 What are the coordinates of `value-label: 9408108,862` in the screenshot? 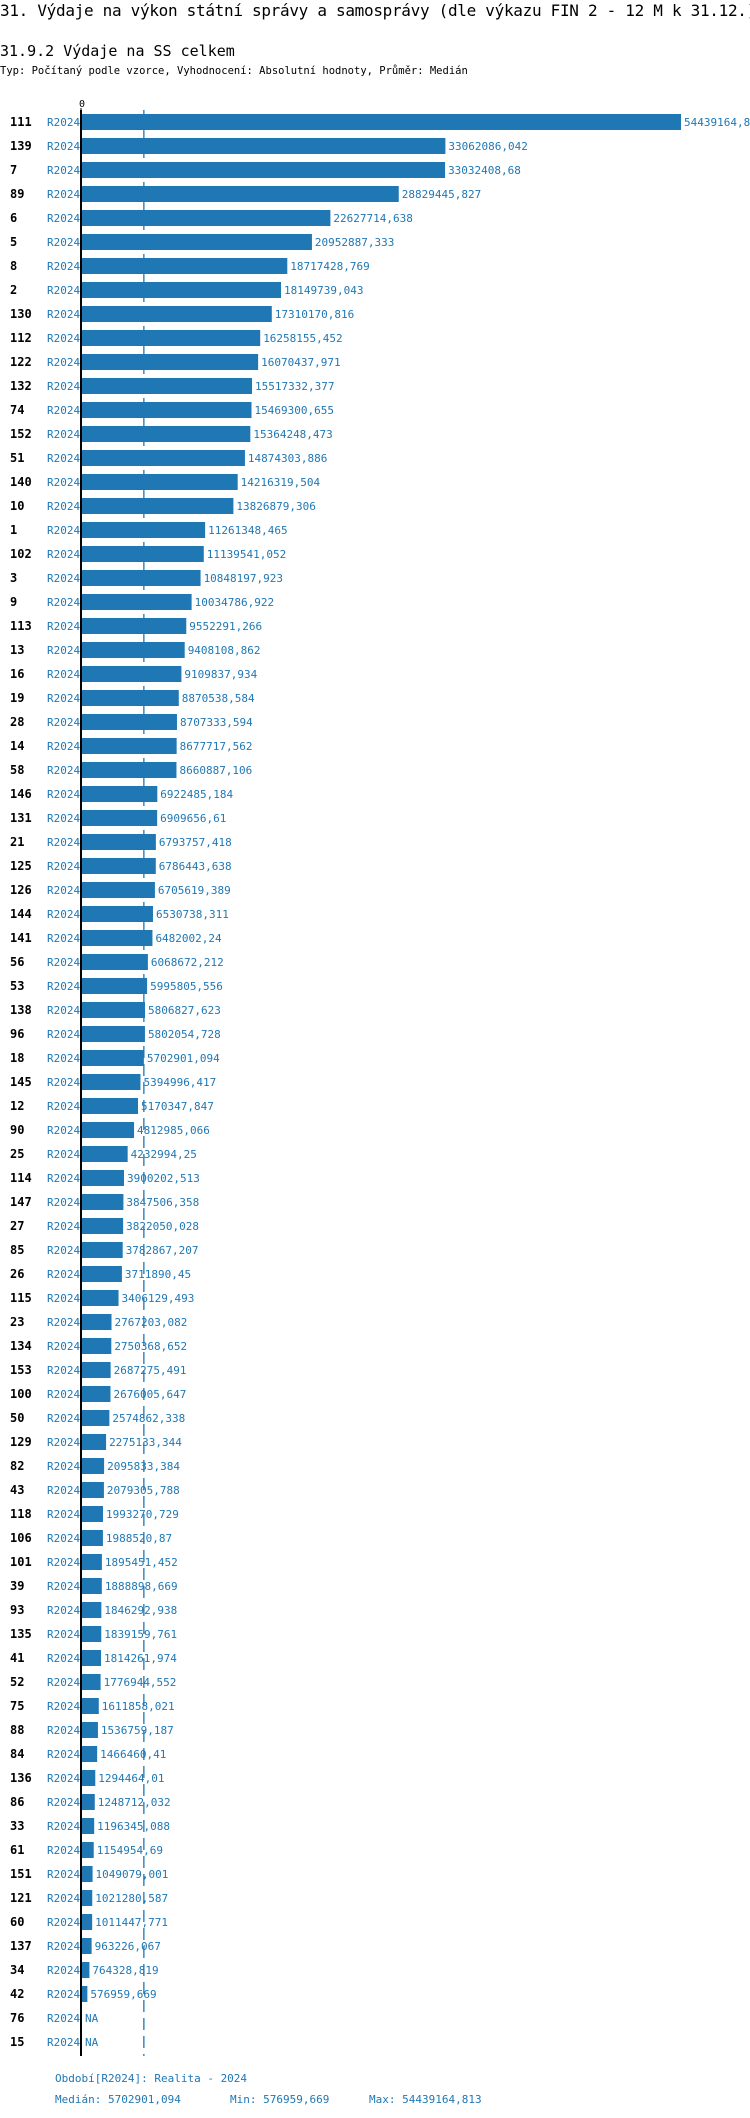 It's located at (224, 650).